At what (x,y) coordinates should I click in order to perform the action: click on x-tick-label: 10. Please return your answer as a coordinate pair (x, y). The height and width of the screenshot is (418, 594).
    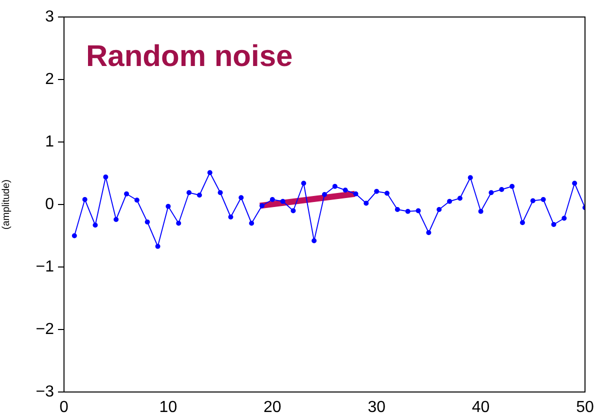
    Looking at the image, I should click on (168, 407).